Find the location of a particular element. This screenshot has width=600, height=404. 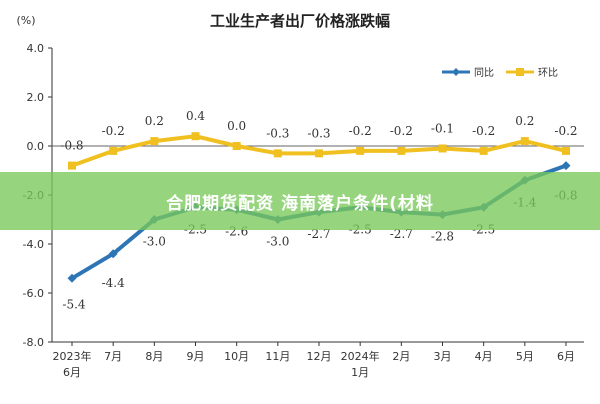

x-tick-label: 2月 is located at coordinates (401, 356).